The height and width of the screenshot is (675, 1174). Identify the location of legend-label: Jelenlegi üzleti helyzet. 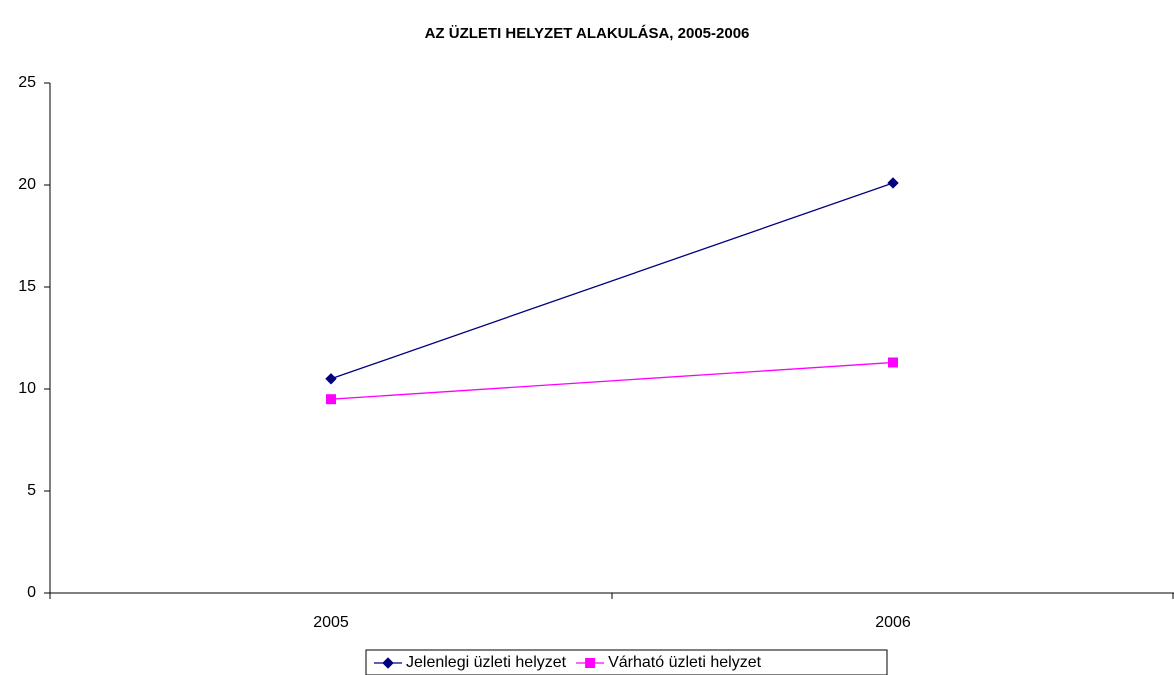
(486, 662).